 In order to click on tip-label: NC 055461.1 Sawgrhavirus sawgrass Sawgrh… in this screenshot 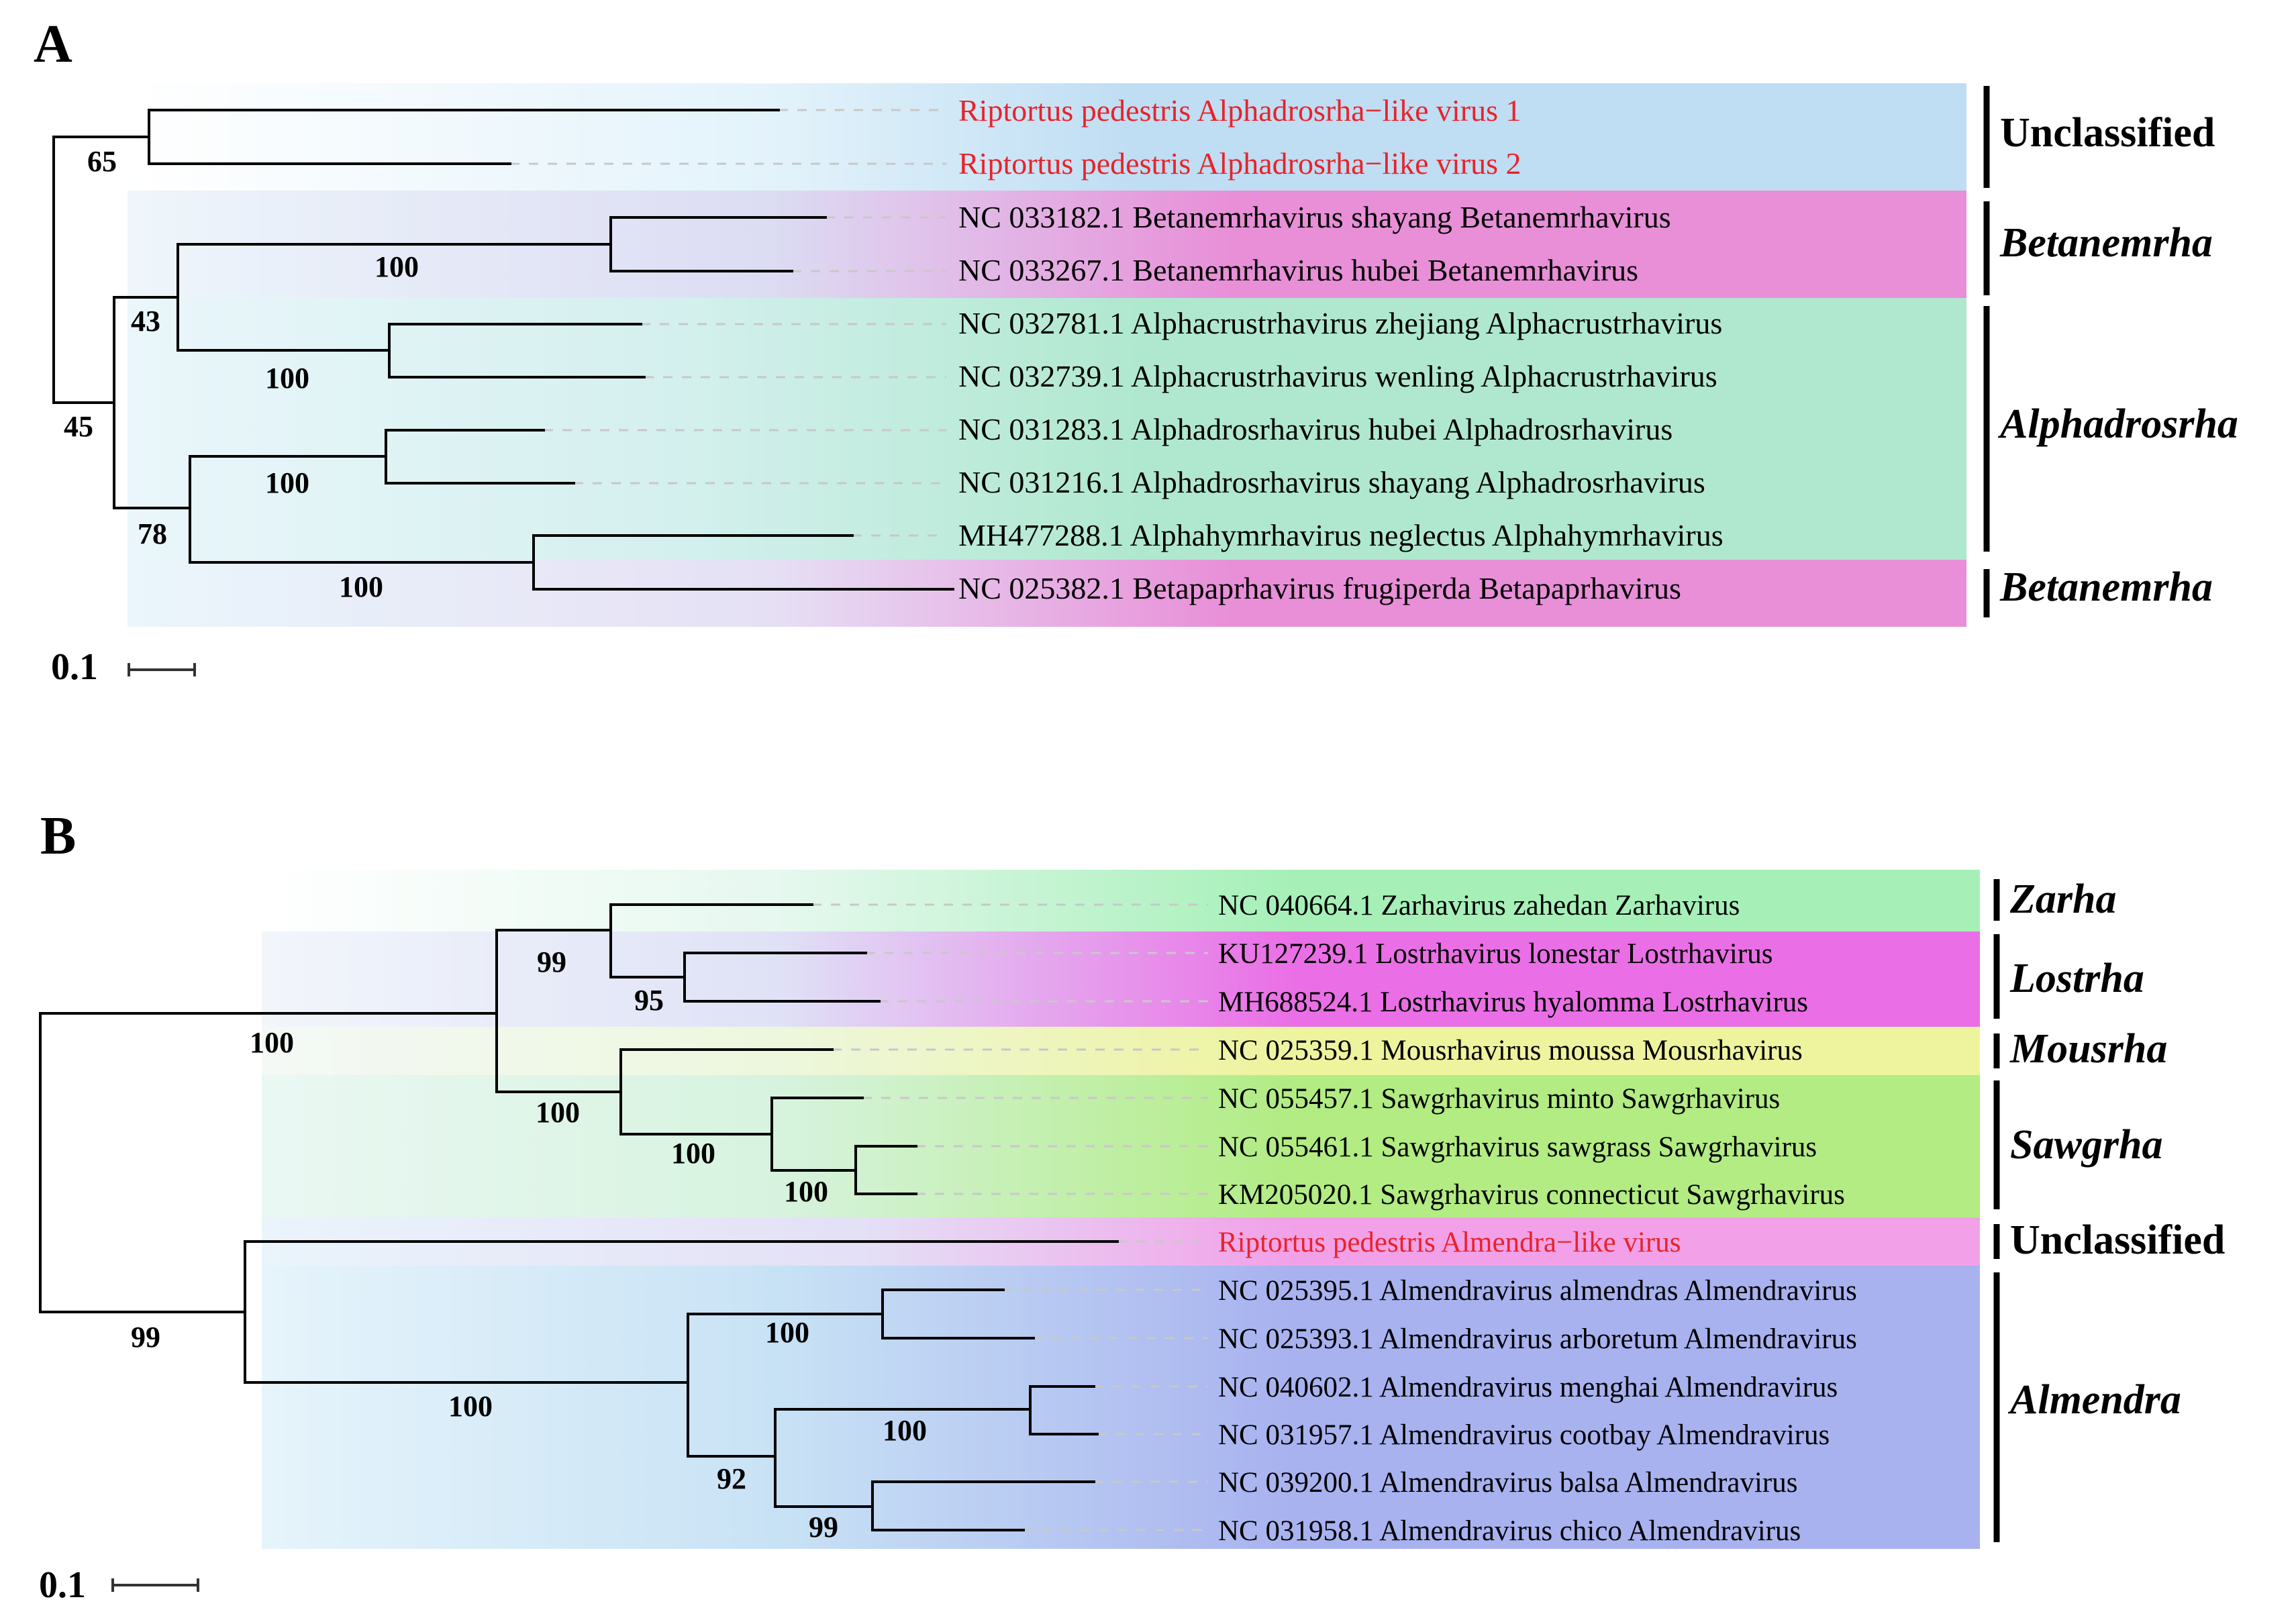, I will do `click(1517, 1147)`.